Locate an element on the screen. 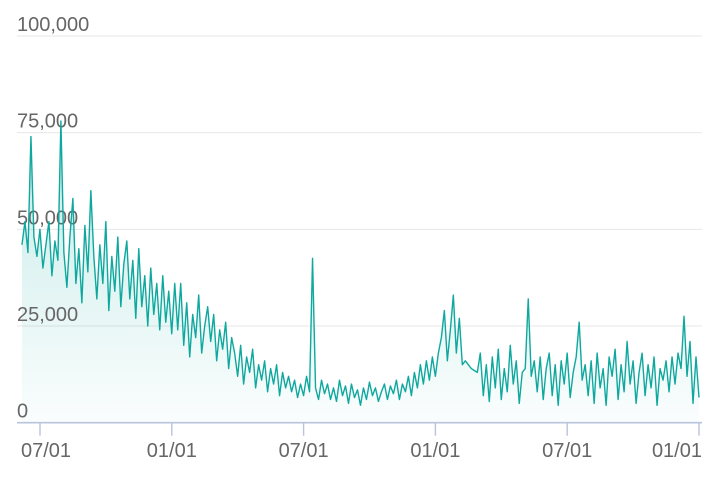 The height and width of the screenshot is (484, 722). y-axis-label: 75,000 is located at coordinates (47, 122).